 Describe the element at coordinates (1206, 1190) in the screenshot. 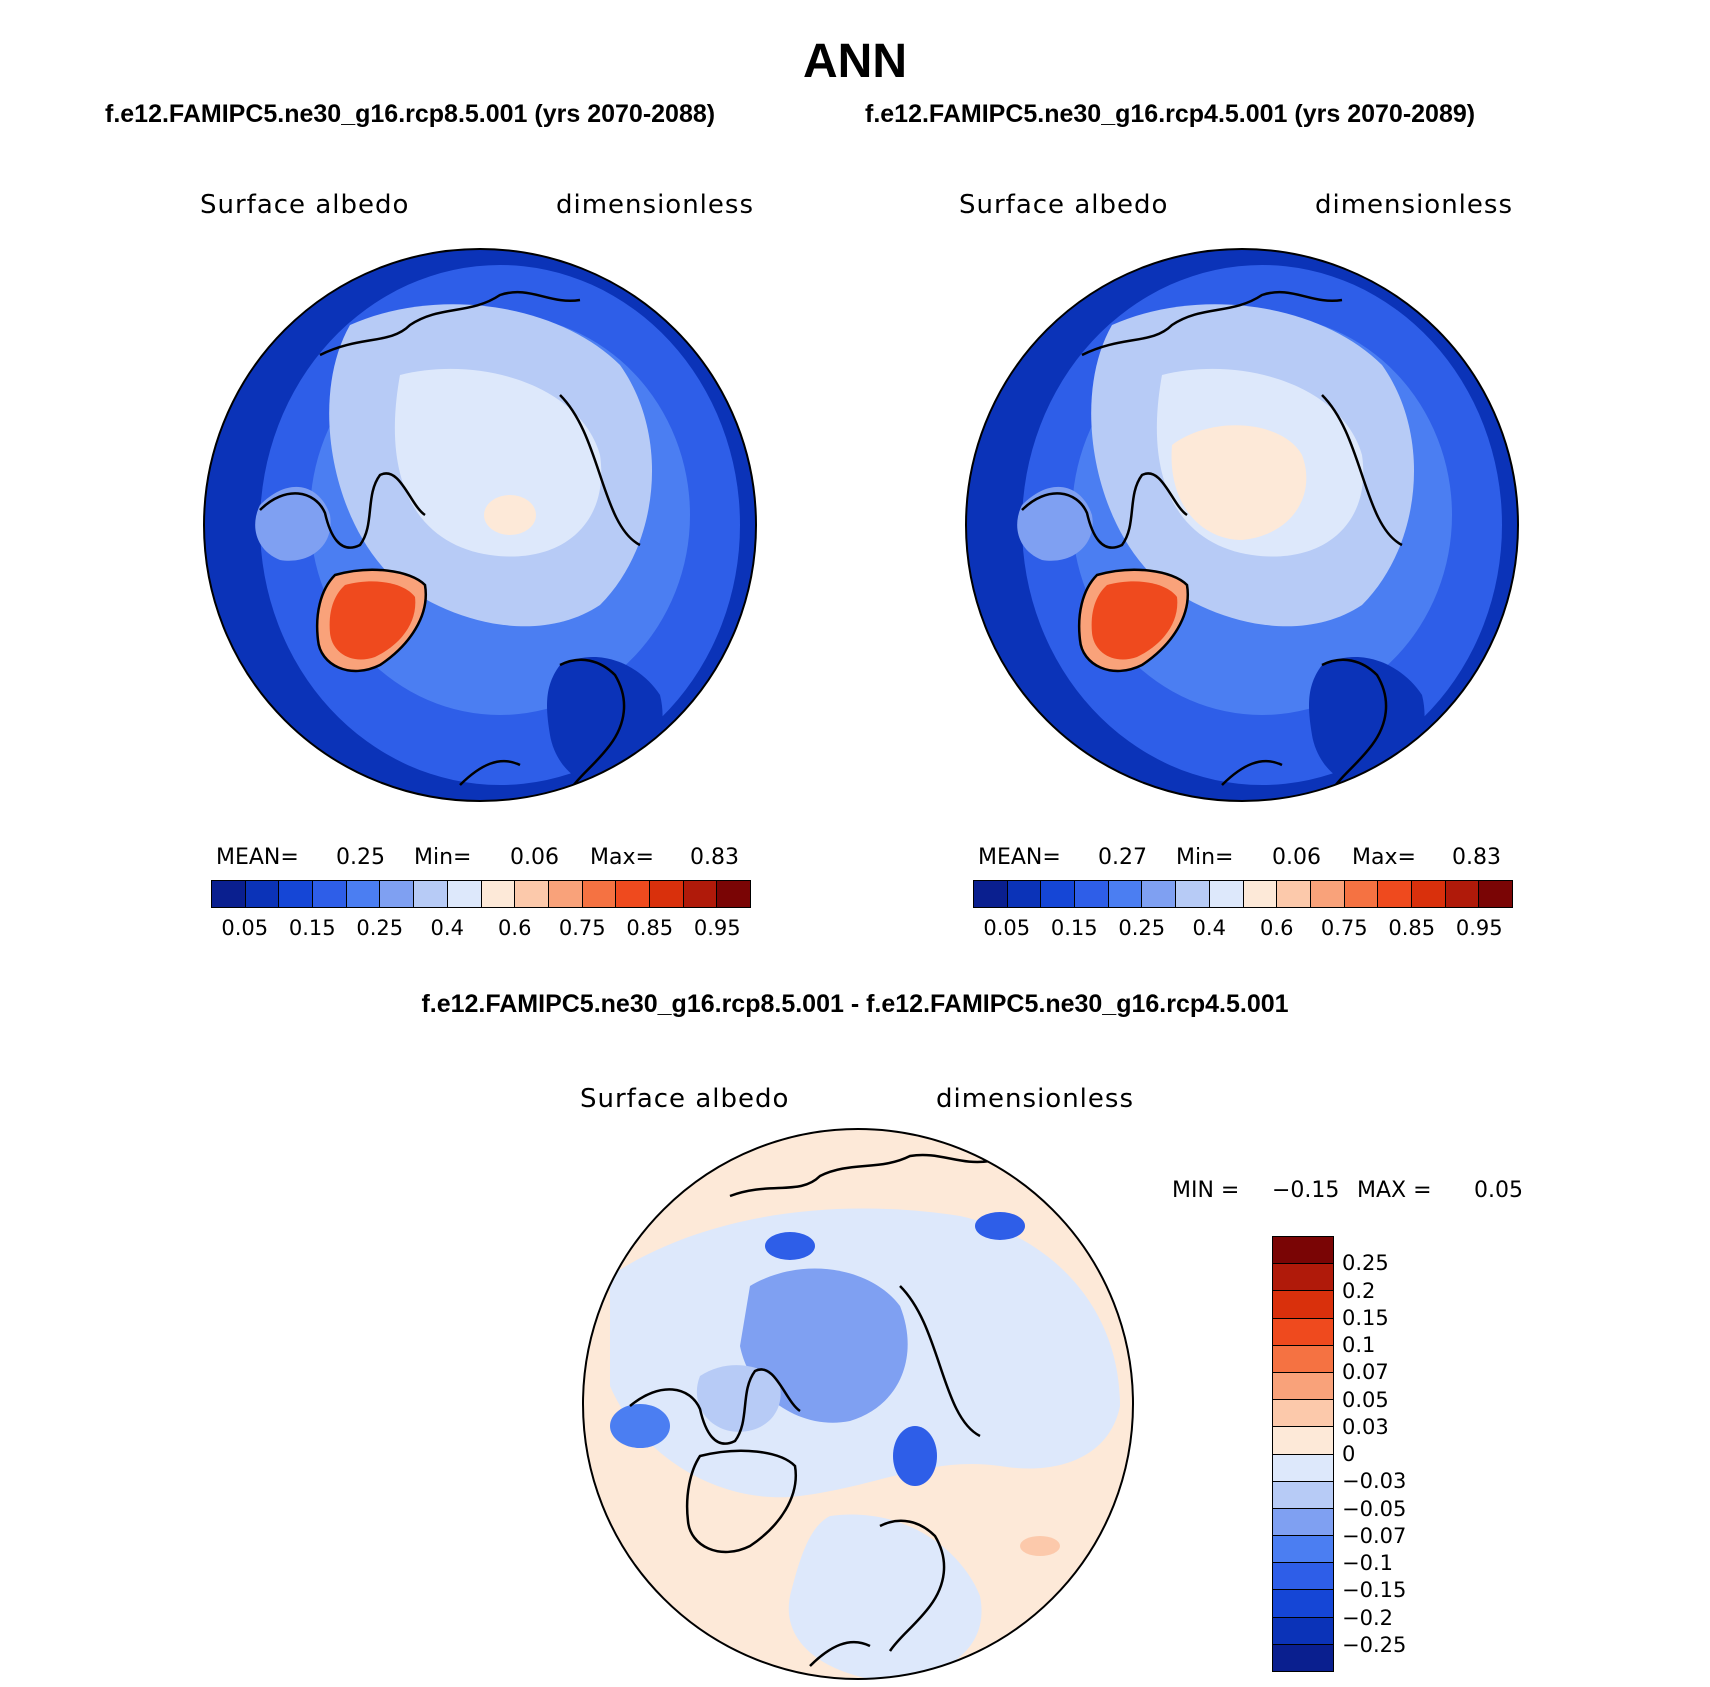

I see `diff-min-label: MIN =` at that location.